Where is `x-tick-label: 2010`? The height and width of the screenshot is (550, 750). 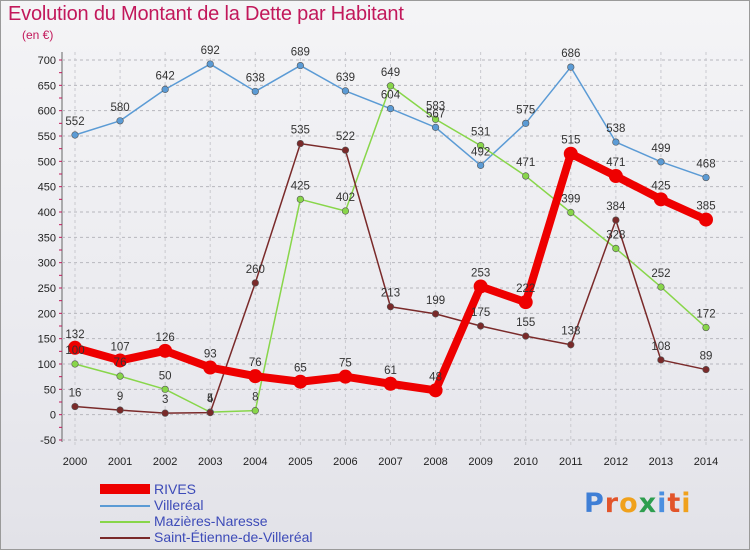
x-tick-label: 2010 is located at coordinates (525, 462).